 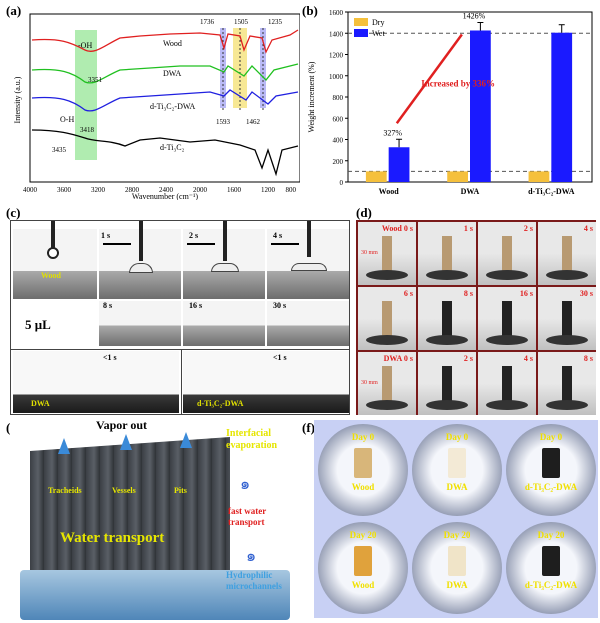 I want to click on ytick-label: 1400, so click(x=336, y=34).